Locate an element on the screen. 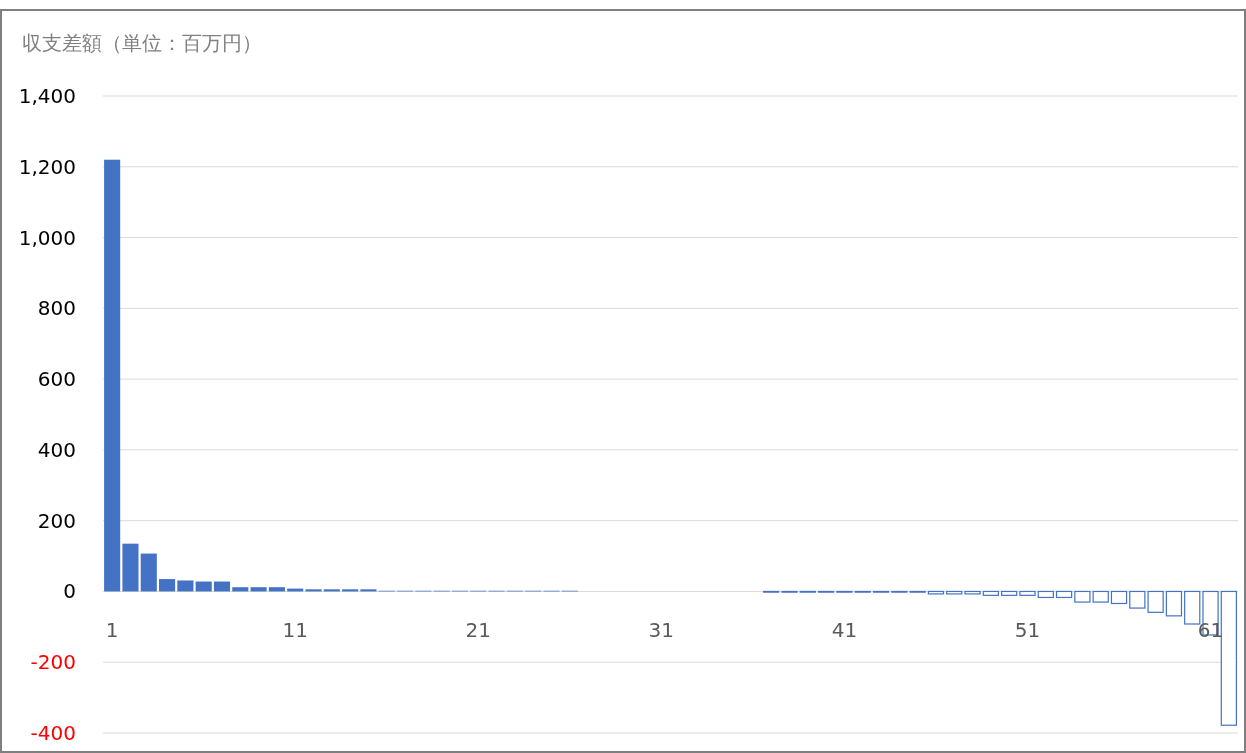 This screenshot has width=1246, height=753. y-tick-label: 800 is located at coordinates (56, 308).